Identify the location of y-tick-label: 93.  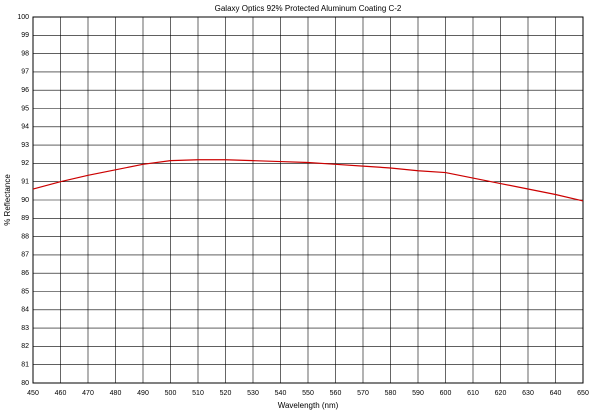
(25, 145).